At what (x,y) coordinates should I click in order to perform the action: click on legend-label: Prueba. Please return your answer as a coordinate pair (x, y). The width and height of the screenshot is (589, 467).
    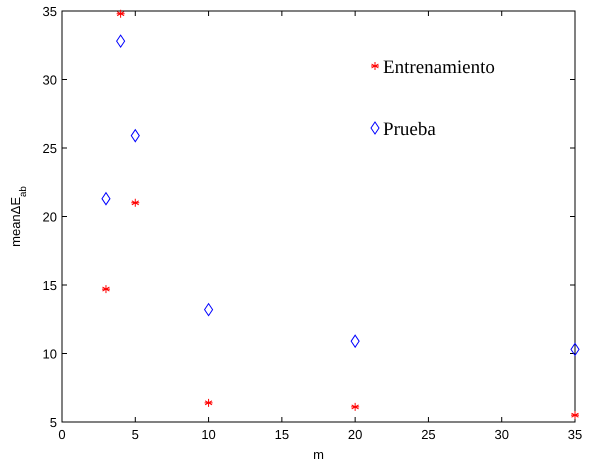
    Looking at the image, I should click on (409, 129).